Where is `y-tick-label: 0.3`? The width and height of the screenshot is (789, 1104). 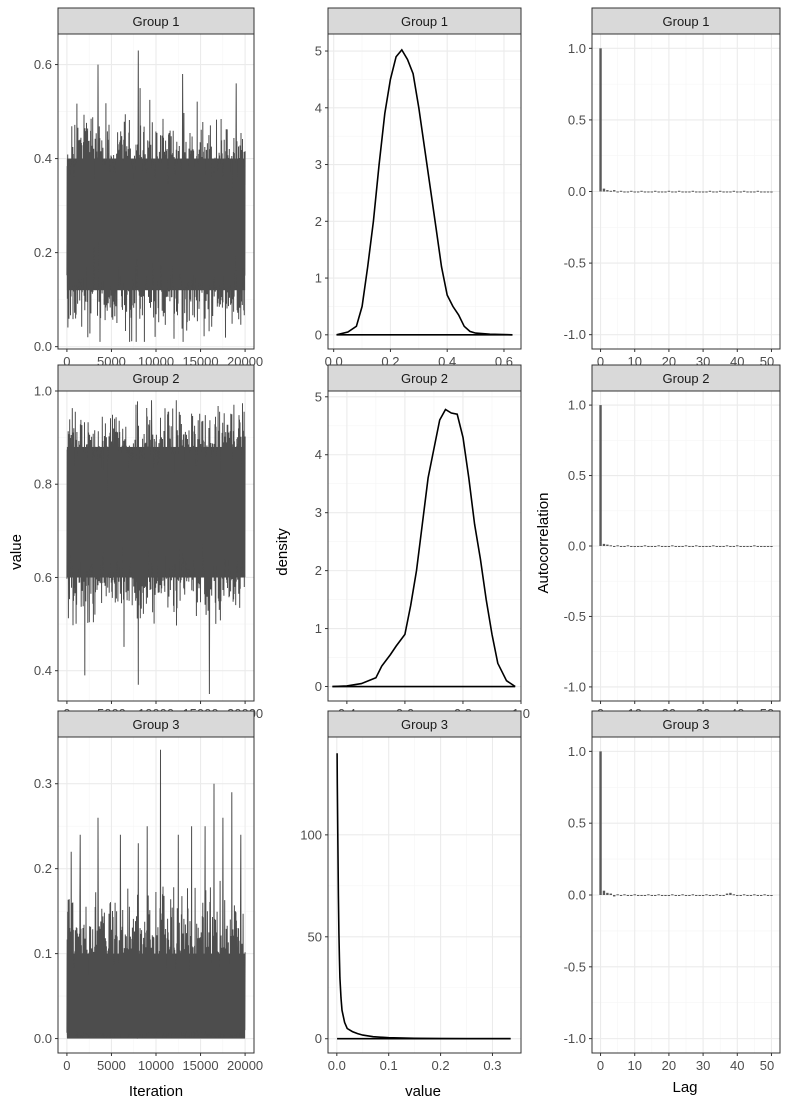
y-tick-label: 0.3 is located at coordinates (43, 783).